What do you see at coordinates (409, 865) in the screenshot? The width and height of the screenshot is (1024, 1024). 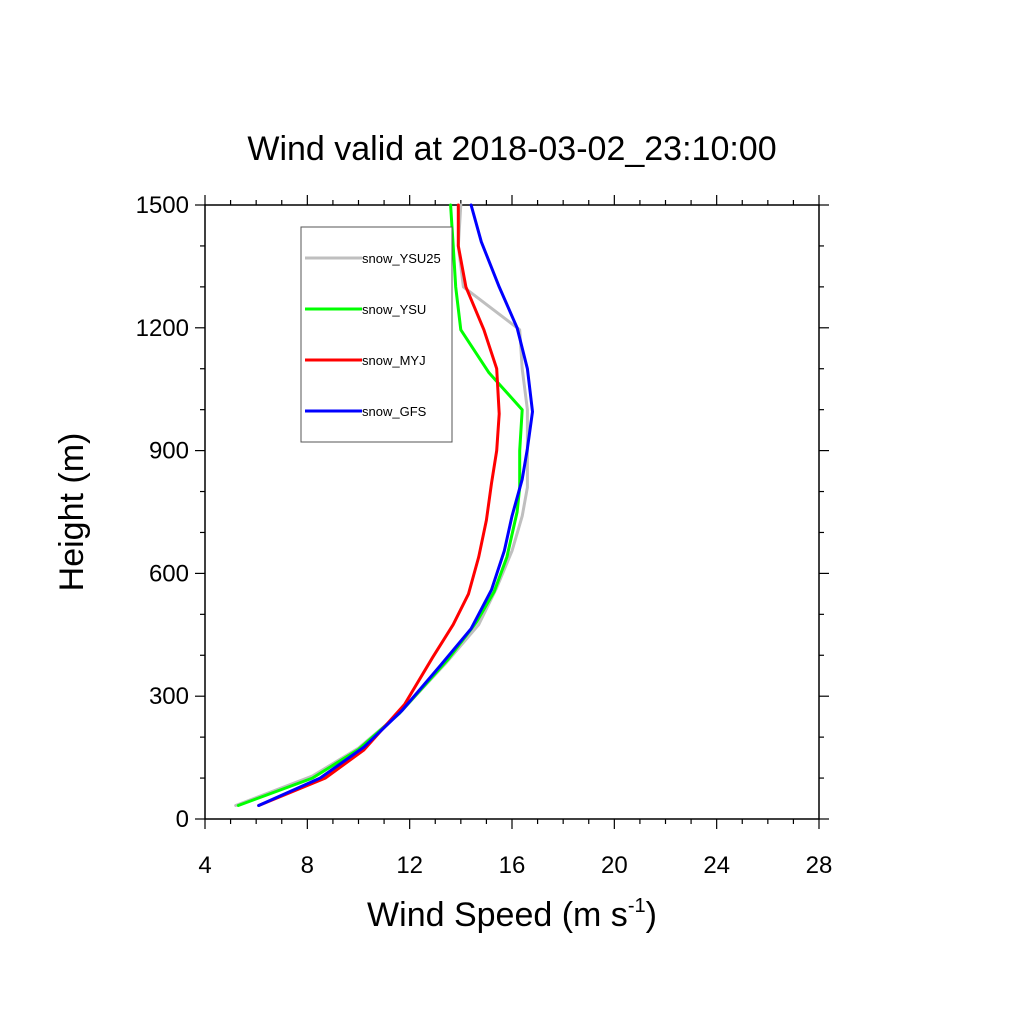 I see `x-tick-label: 12` at bounding box center [409, 865].